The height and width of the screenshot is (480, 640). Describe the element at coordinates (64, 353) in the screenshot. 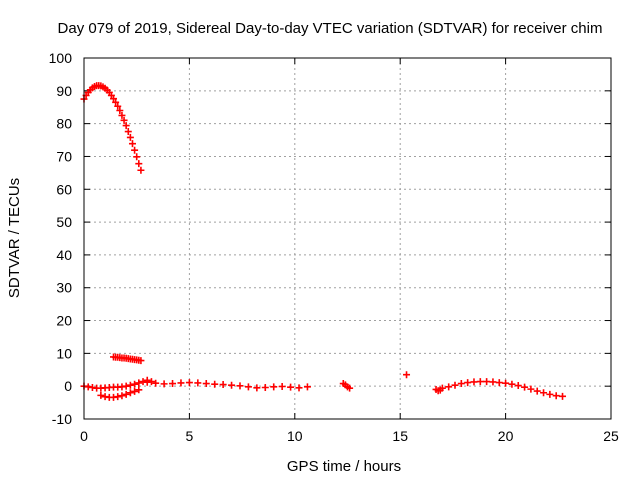

I see `y-tick-label: 10` at that location.